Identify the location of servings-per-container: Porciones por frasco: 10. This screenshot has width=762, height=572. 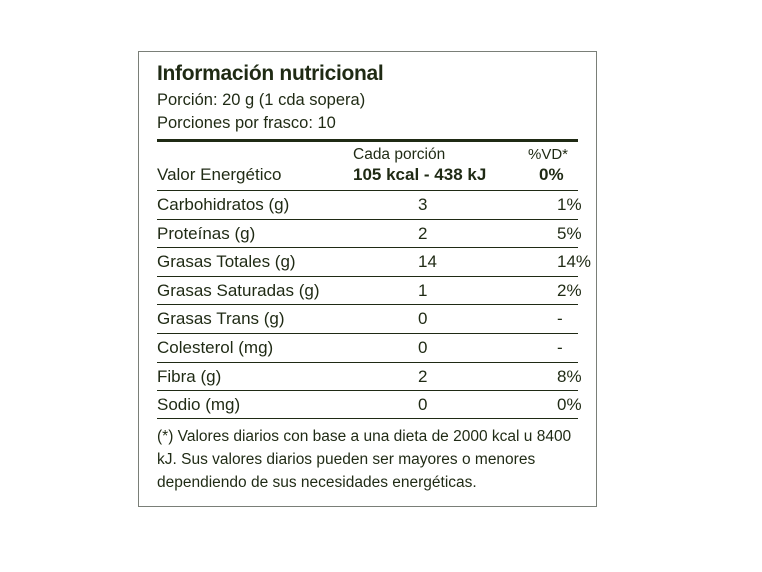
(246, 123).